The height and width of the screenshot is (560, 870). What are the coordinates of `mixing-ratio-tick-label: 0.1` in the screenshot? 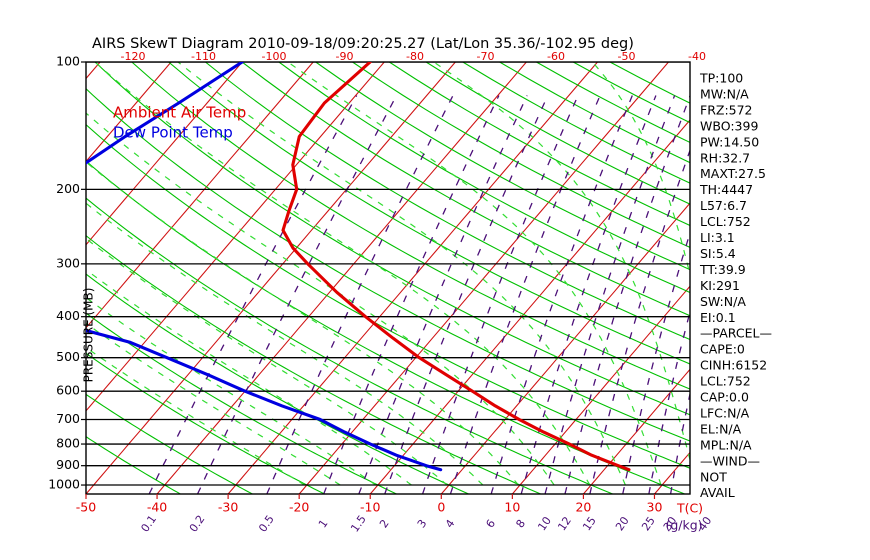 It's located at (148, 524).